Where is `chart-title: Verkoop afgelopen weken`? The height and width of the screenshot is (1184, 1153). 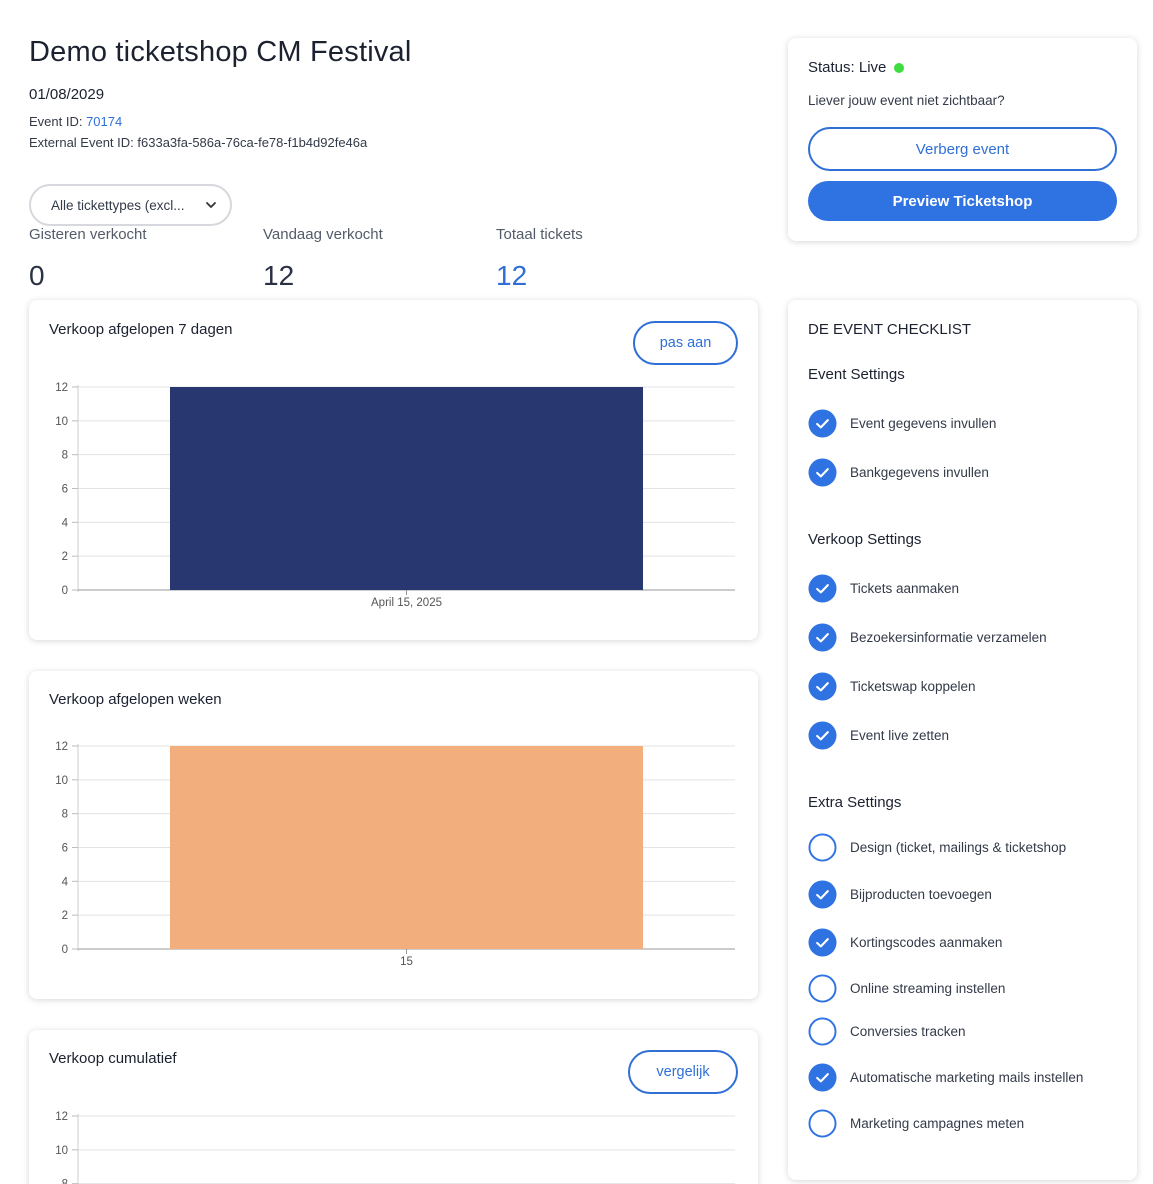
chart-title: Verkoop afgelopen weken is located at coordinates (135, 699).